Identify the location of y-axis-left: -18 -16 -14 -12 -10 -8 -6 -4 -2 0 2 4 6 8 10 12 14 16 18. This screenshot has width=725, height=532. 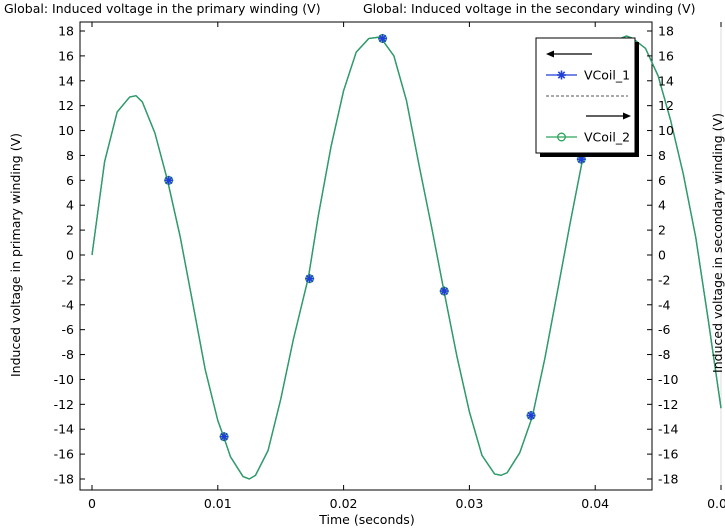
(69, 255).